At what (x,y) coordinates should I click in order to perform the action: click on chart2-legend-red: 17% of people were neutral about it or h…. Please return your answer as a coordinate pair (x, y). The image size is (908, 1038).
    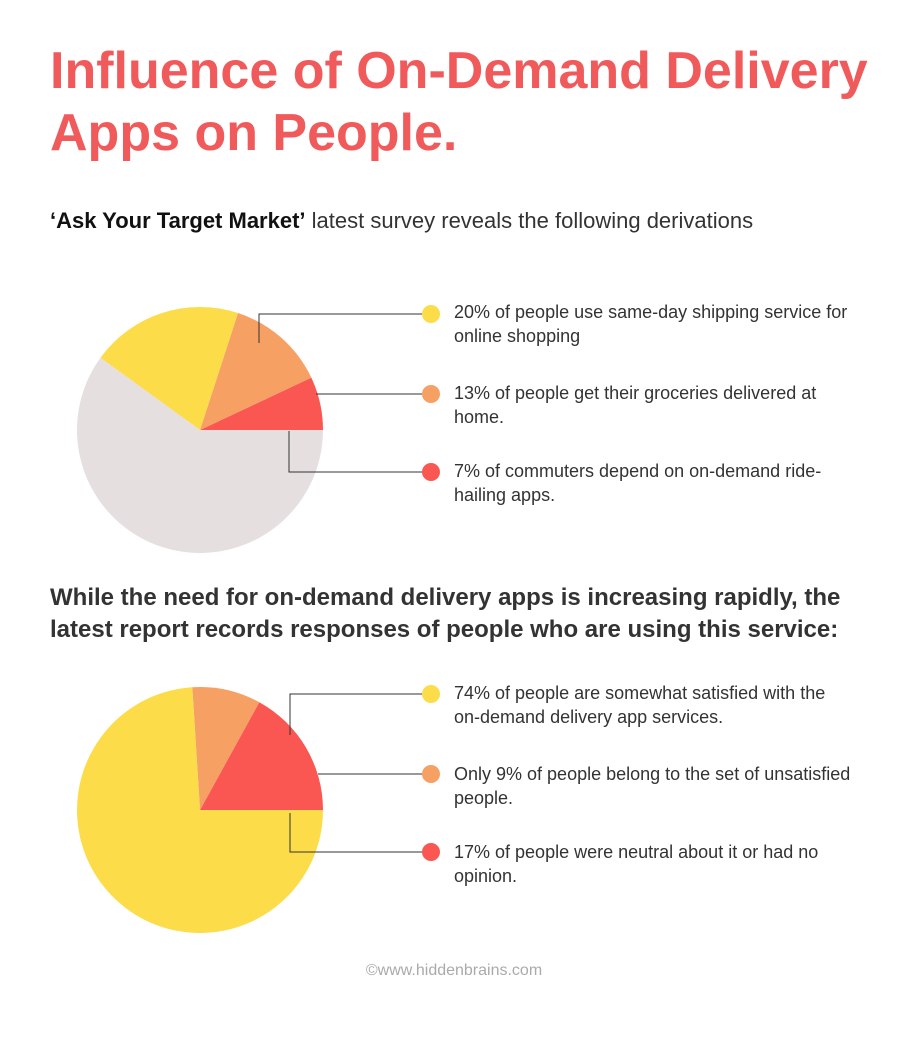
    Looking at the image, I should click on (636, 864).